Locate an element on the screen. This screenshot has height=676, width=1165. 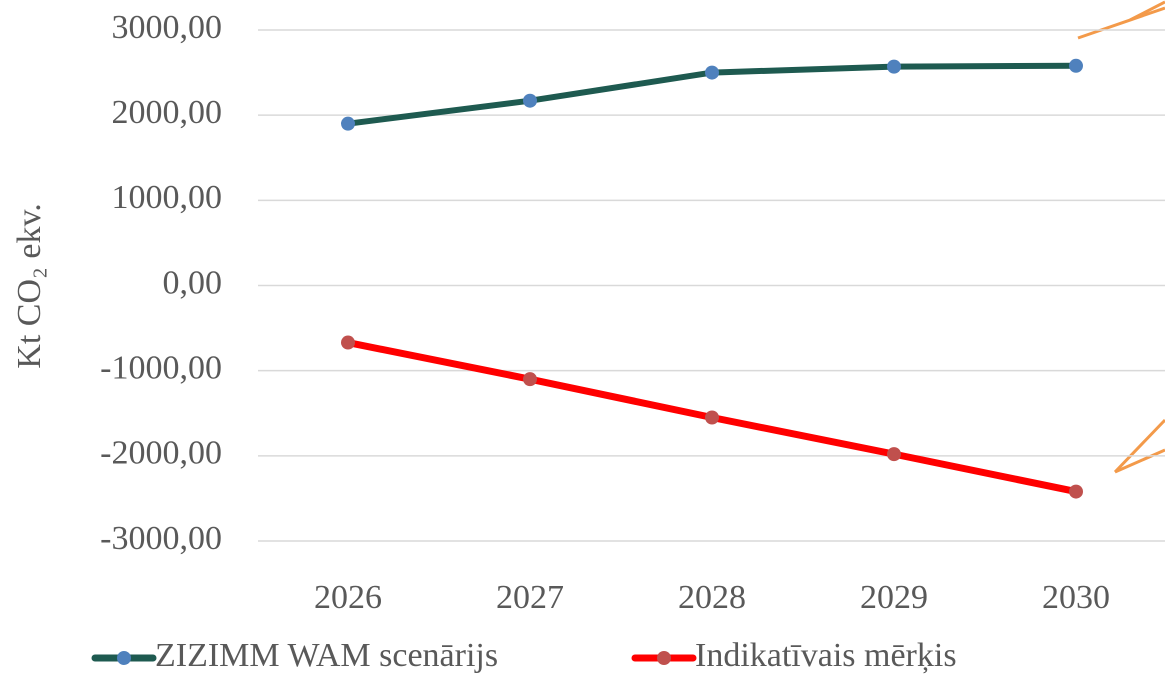
legend-label: ZIZIMM WAM scenārijs is located at coordinates (326, 655).